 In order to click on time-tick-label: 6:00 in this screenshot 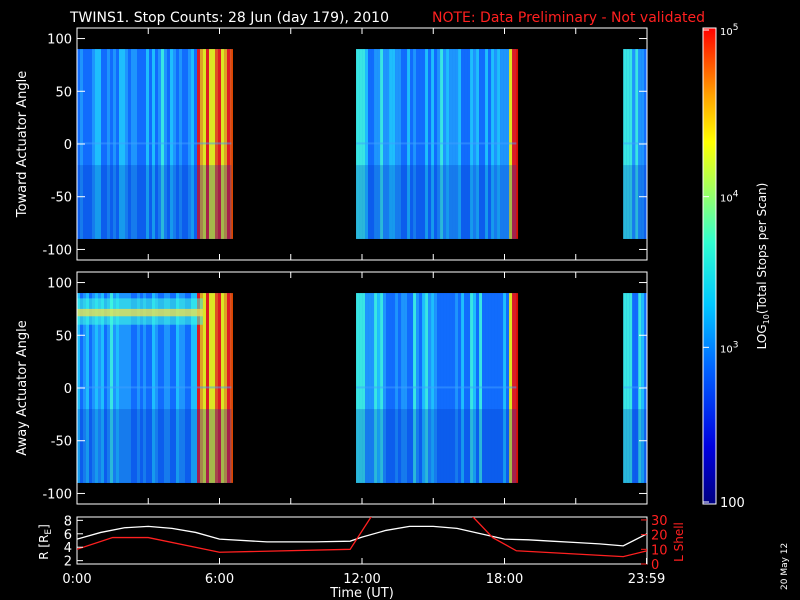, I will do `click(219, 579)`.